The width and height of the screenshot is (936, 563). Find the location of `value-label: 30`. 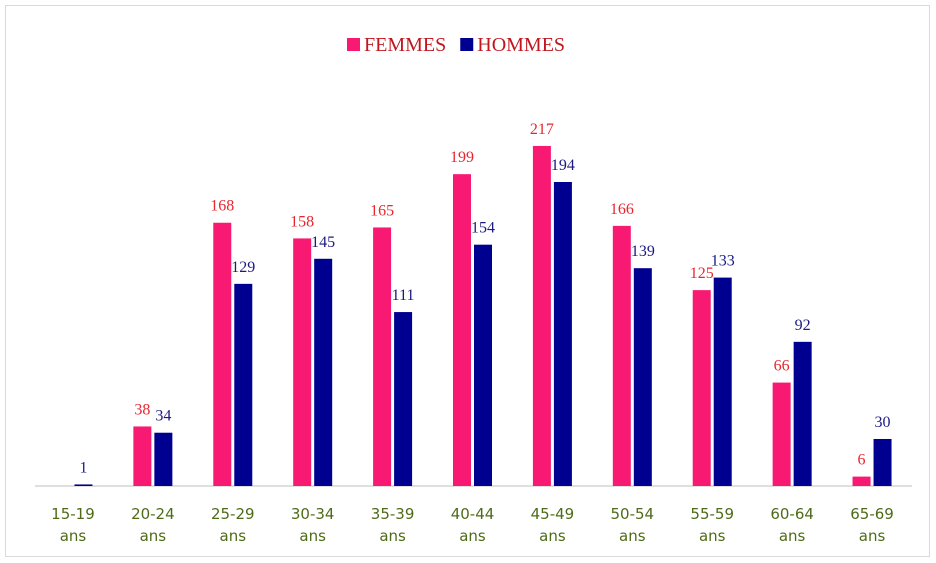

value-label: 30 is located at coordinates (883, 422).